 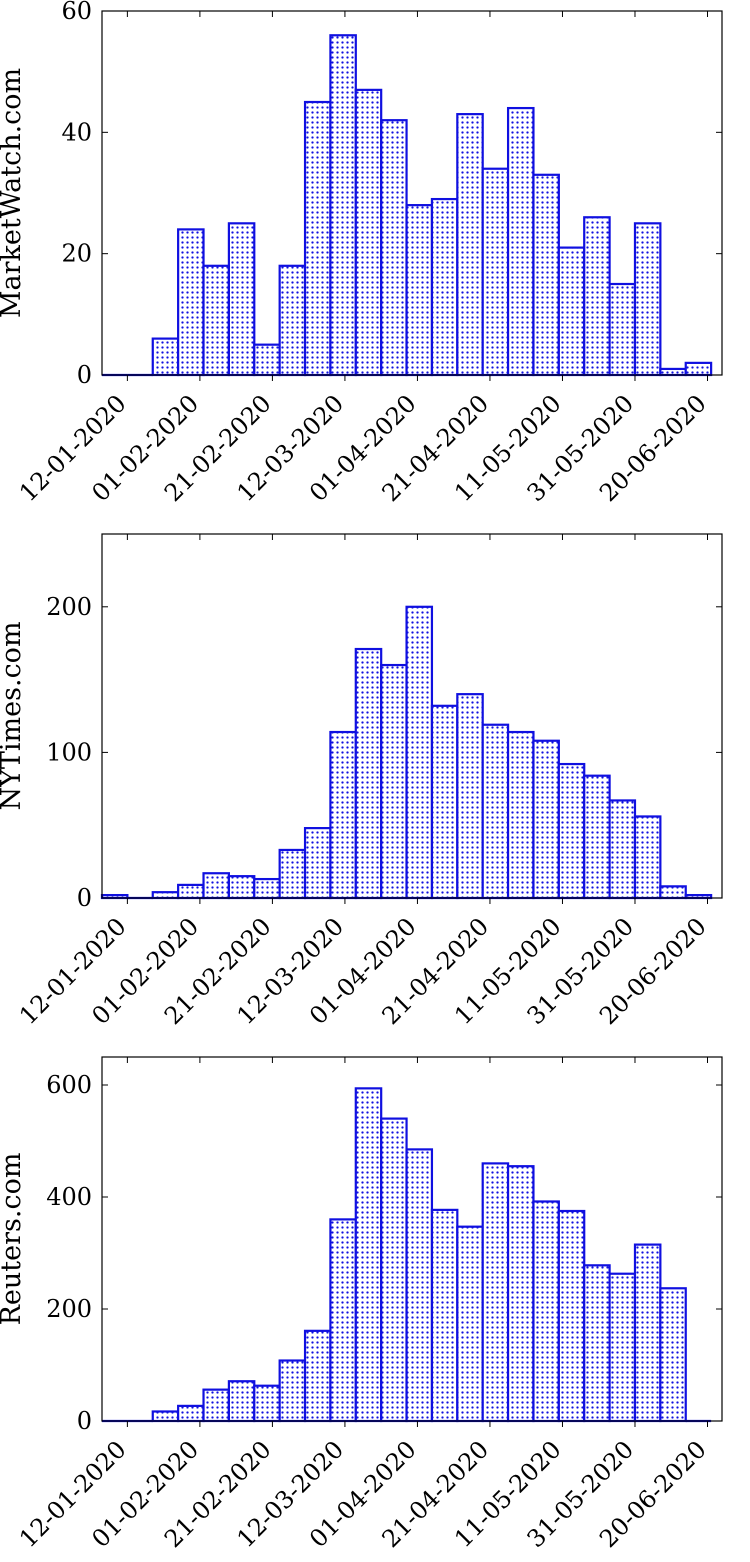 I want to click on y-axis-label: MarketWatch.com, so click(x=13, y=193).